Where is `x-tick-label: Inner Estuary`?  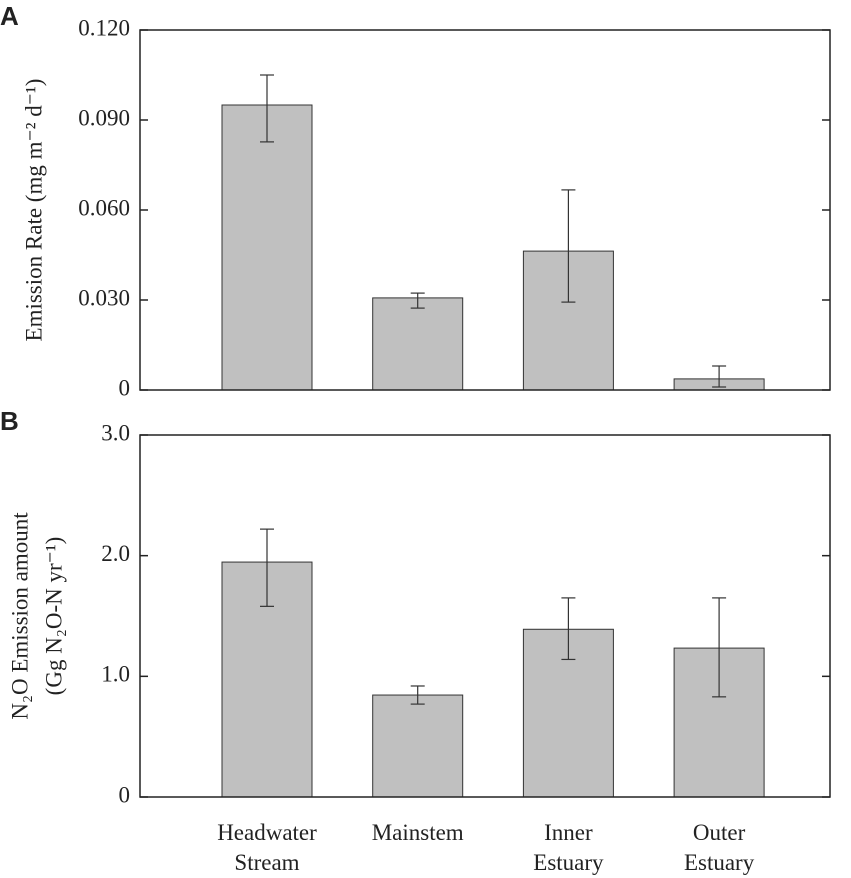
x-tick-label: Inner Estuary is located at coordinates (568, 847).